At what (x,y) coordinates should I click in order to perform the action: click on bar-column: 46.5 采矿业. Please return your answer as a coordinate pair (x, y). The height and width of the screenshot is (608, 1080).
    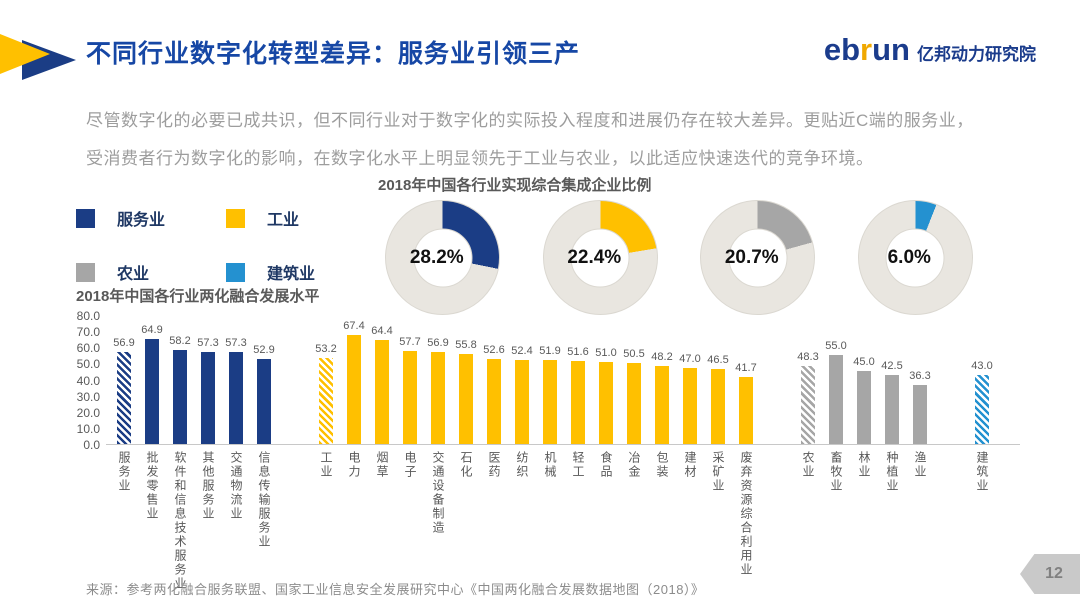
    Looking at the image, I should click on (717, 404).